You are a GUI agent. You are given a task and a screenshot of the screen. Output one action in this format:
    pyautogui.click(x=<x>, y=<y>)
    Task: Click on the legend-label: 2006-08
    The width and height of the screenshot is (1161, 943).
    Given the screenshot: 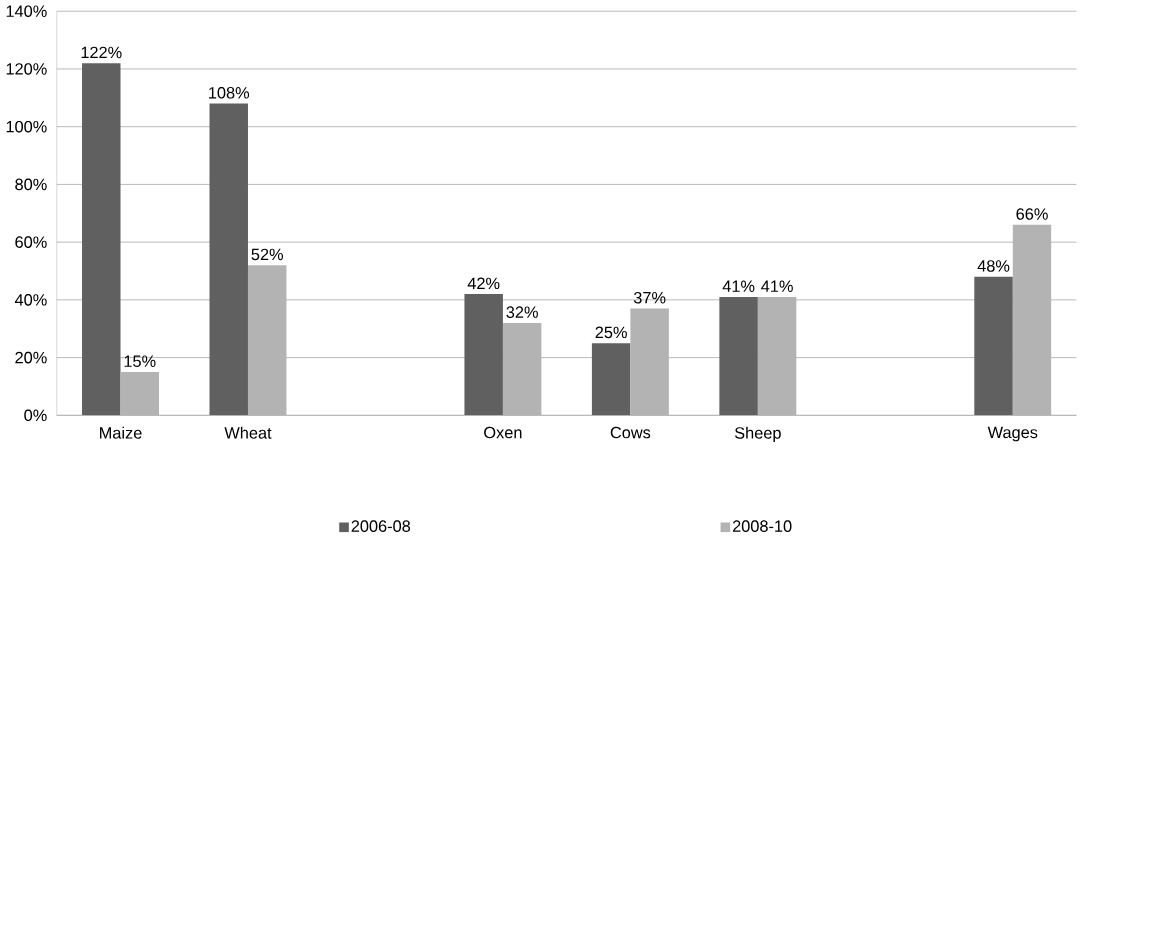 What is the action you would take?
    pyautogui.click(x=381, y=526)
    